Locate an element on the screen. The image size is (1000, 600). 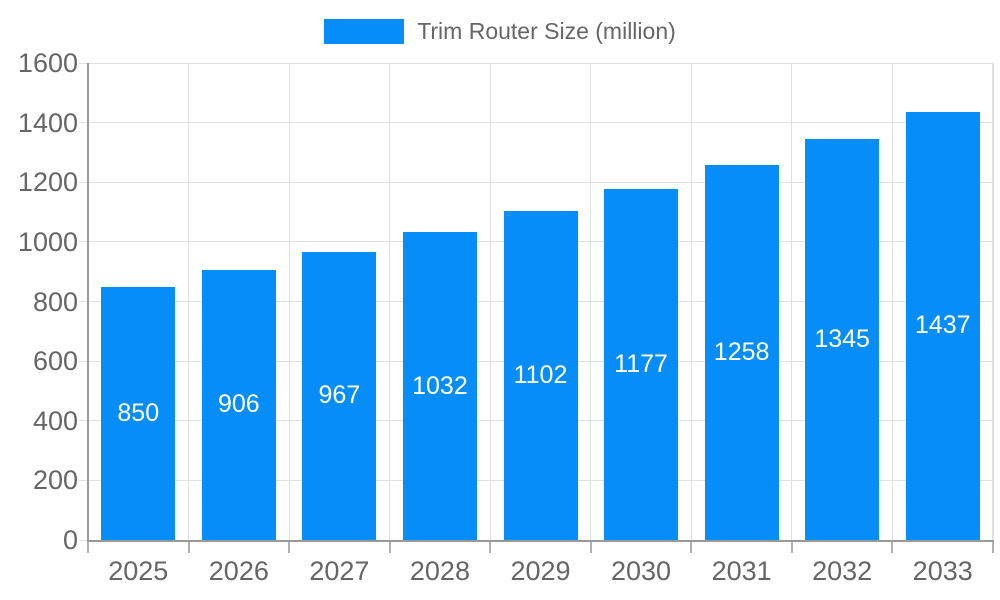
plot-border-right is located at coordinates (993, 301).